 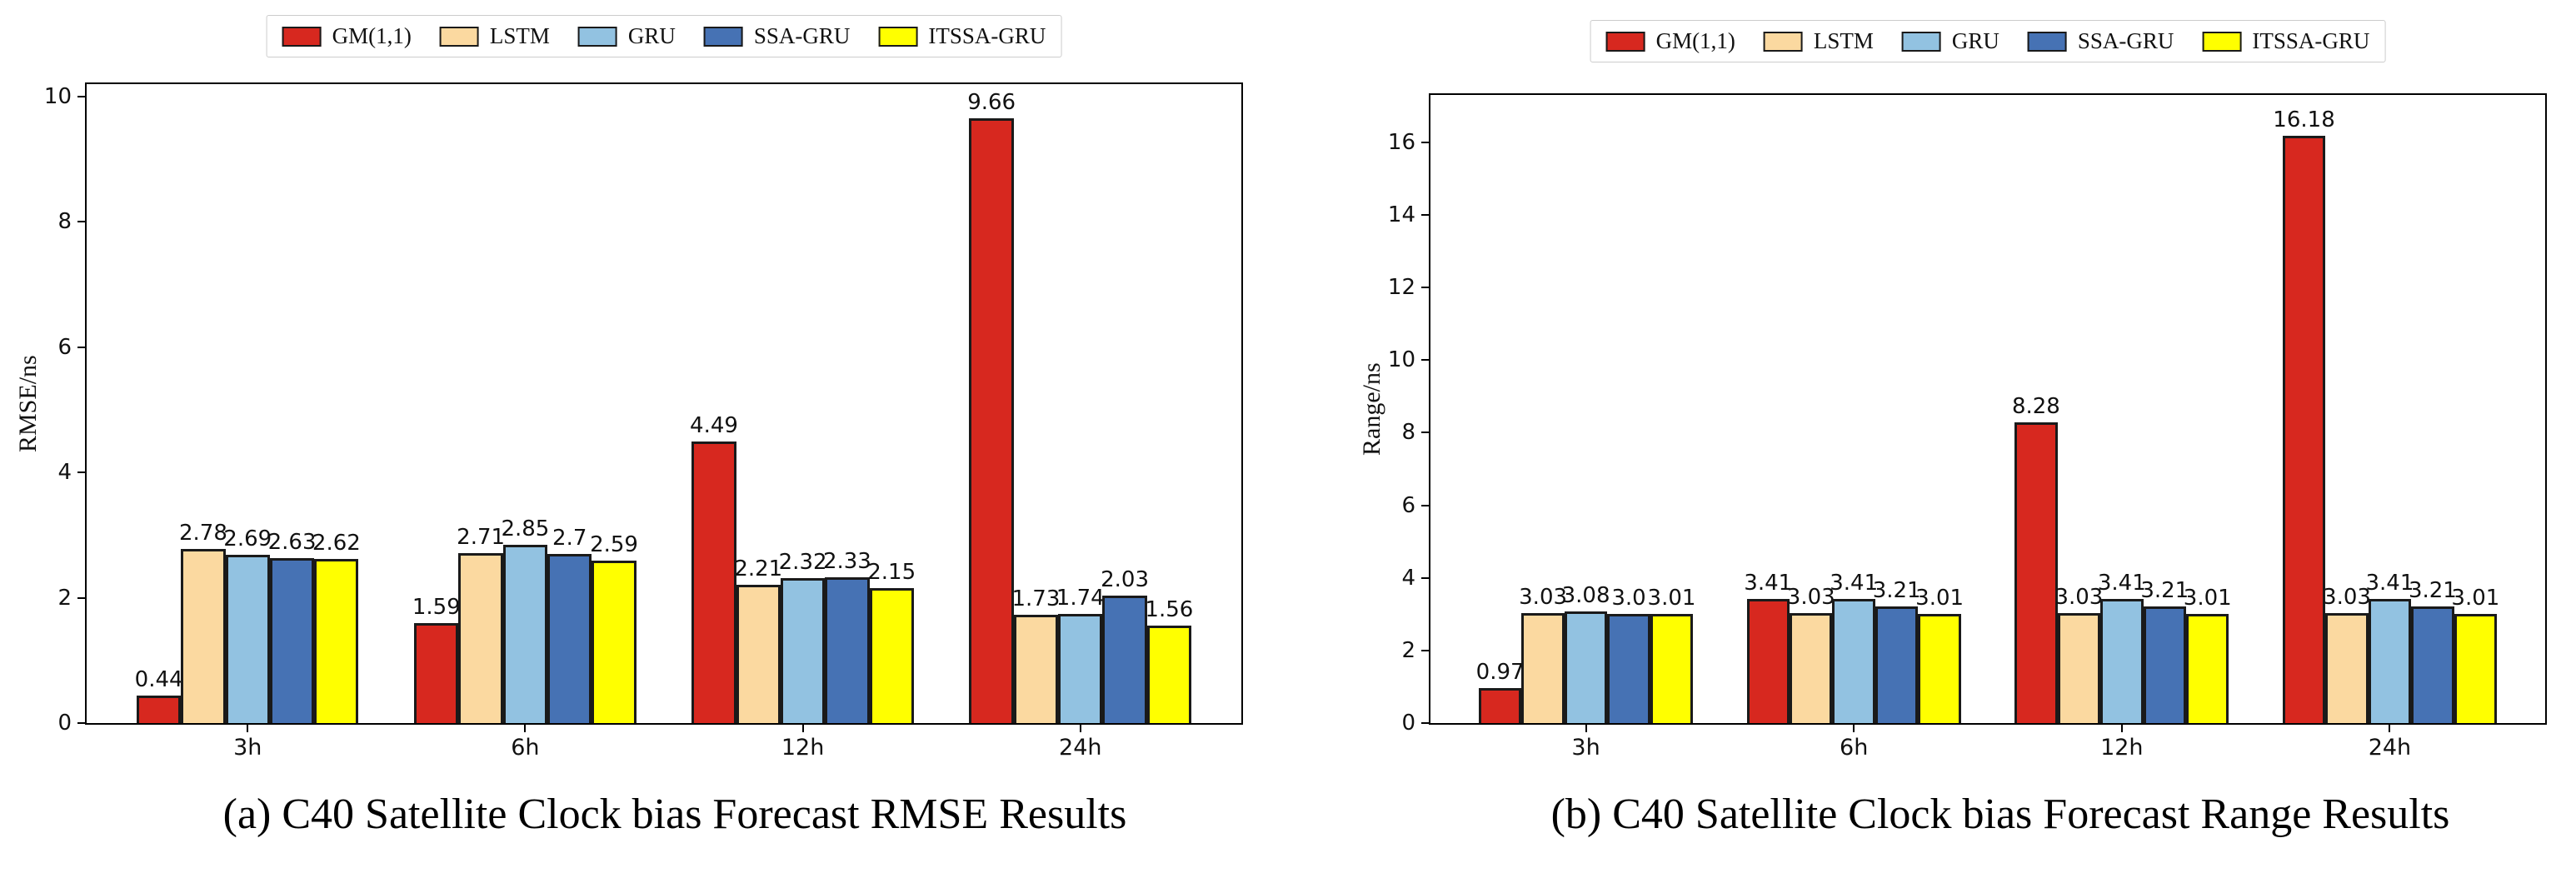 What do you see at coordinates (525, 528) in the screenshot?
I see `bar-value-label: 2.85` at bounding box center [525, 528].